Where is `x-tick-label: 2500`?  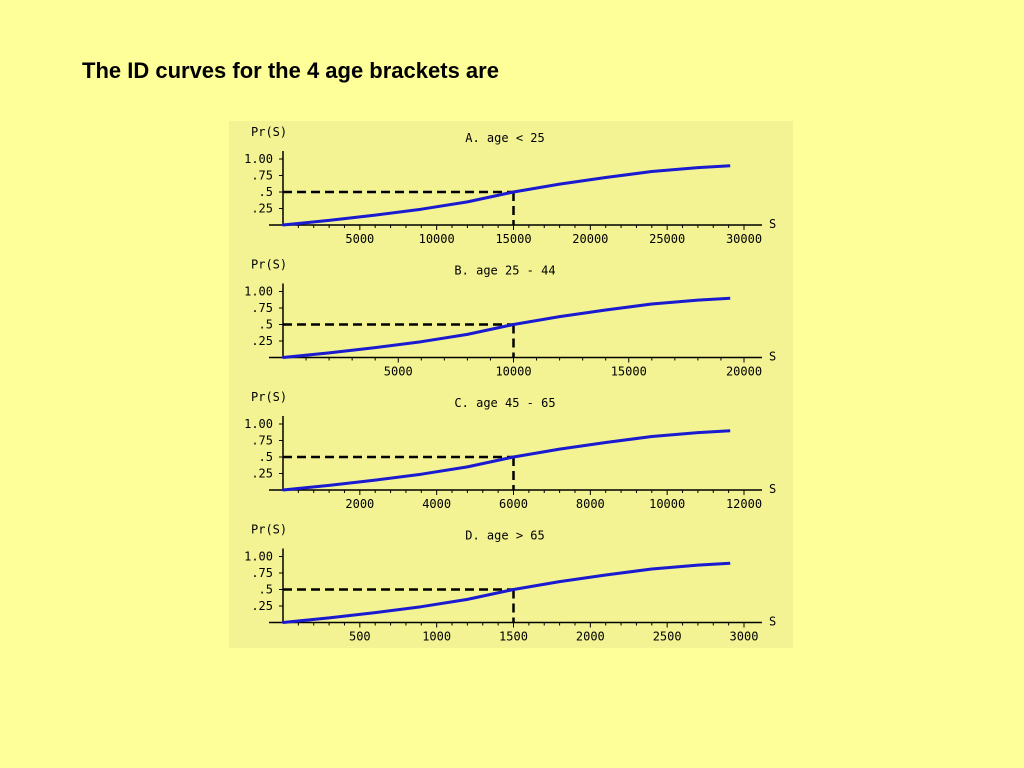 x-tick-label: 2500 is located at coordinates (667, 637).